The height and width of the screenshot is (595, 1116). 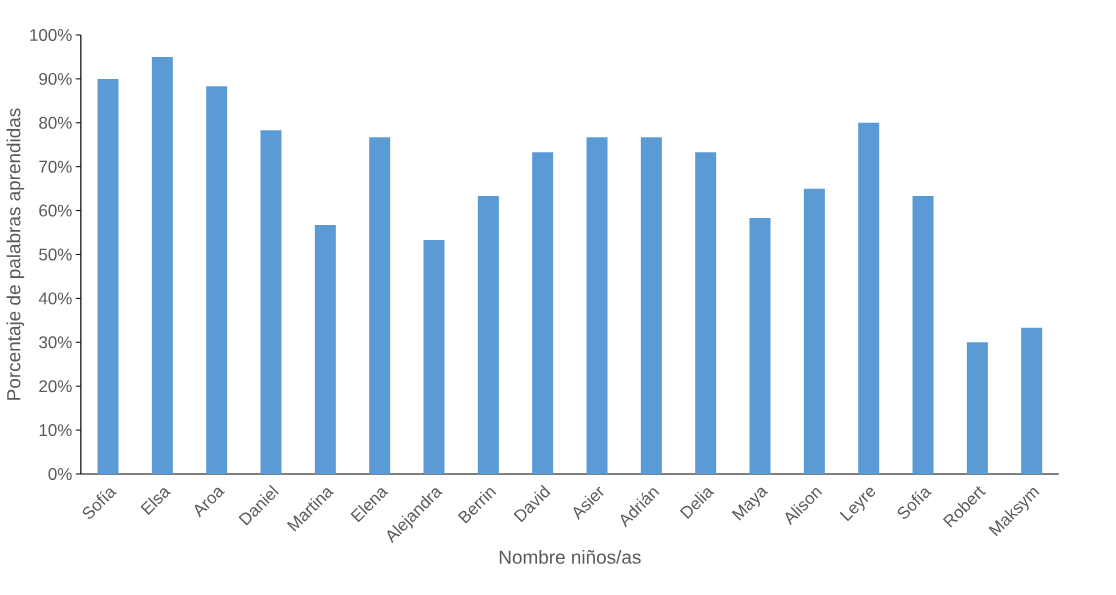 What do you see at coordinates (55, 386) in the screenshot?
I see `y-tick-label: 20%` at bounding box center [55, 386].